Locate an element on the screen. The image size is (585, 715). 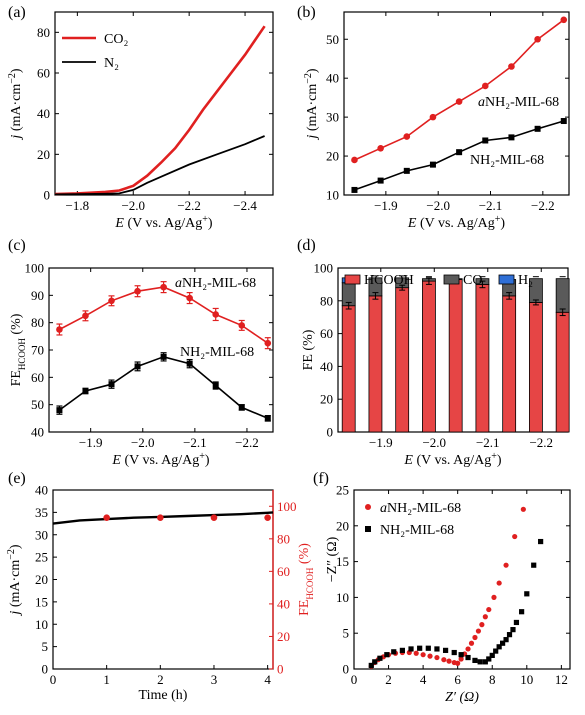
x-tick-label: 6 is located at coordinates (457, 679).